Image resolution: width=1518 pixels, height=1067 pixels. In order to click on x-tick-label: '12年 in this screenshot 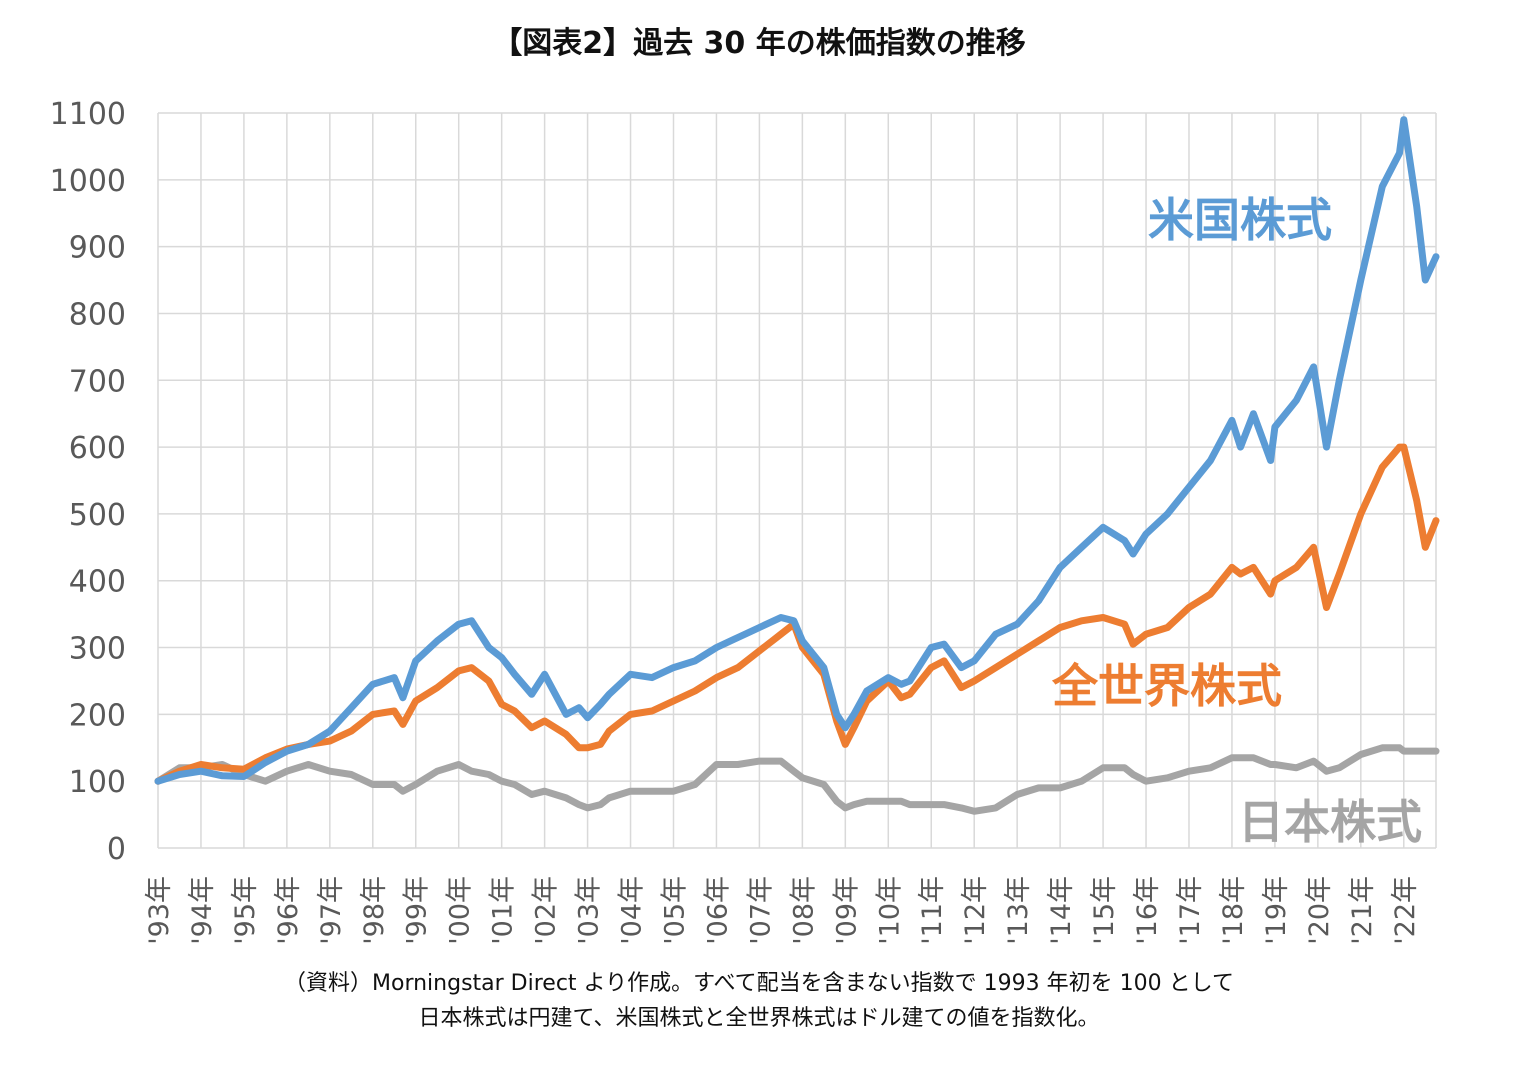, I will do `click(975, 910)`.